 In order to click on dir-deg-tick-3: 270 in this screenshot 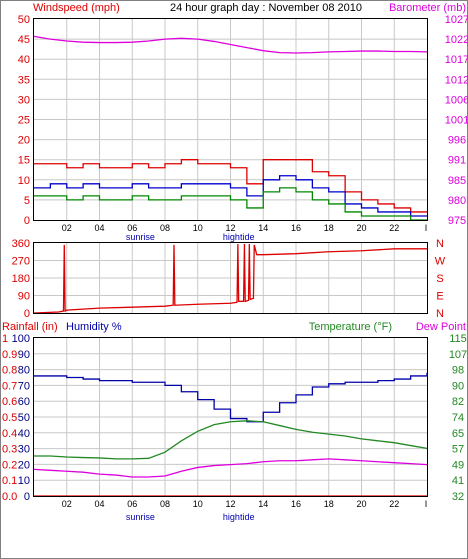, I will do `click(21, 262)`.